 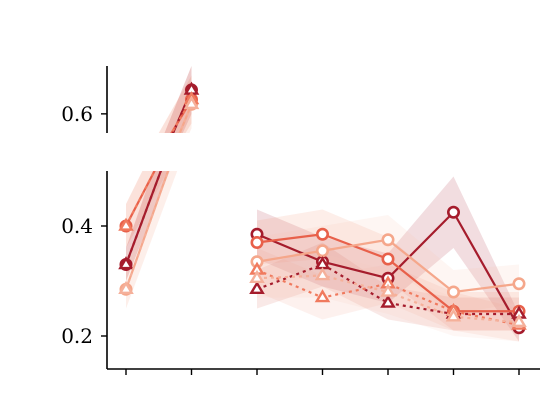 I want to click on series-2-band-a-lower, so click(x=152, y=240).